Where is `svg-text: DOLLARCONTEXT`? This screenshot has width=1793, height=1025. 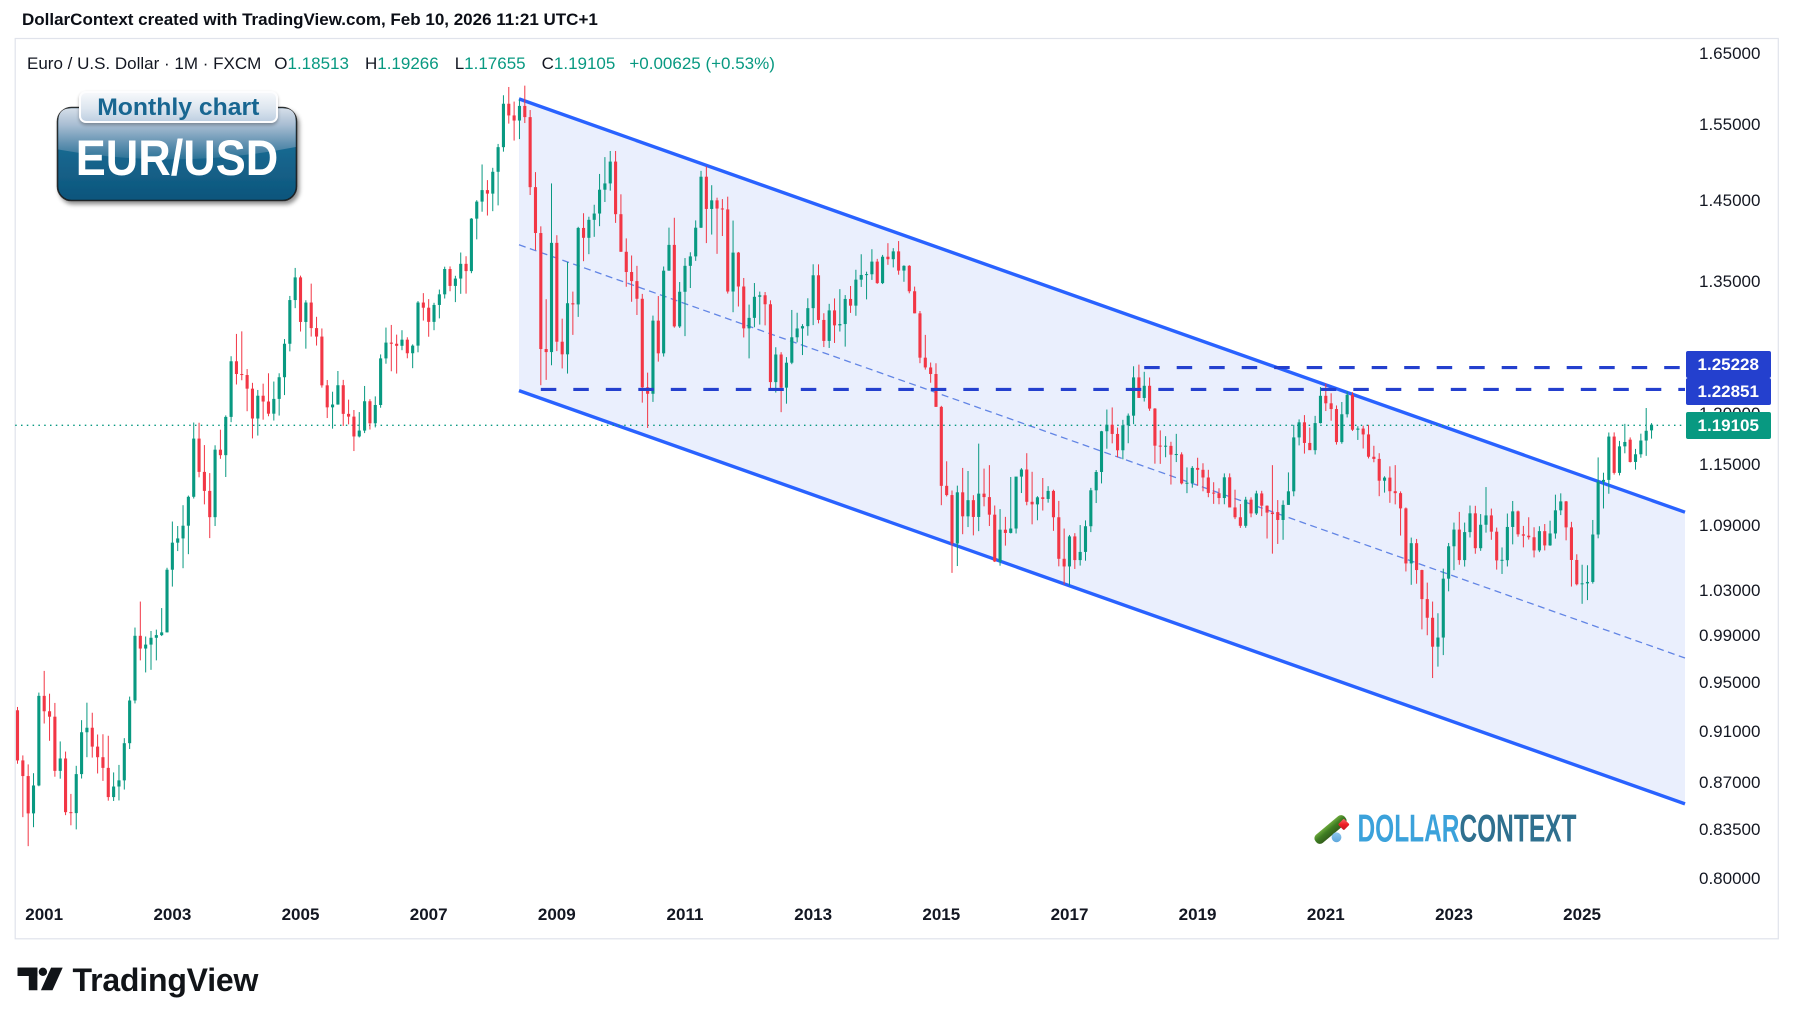 svg-text: DOLLARCONTEXT is located at coordinates (1467, 828).